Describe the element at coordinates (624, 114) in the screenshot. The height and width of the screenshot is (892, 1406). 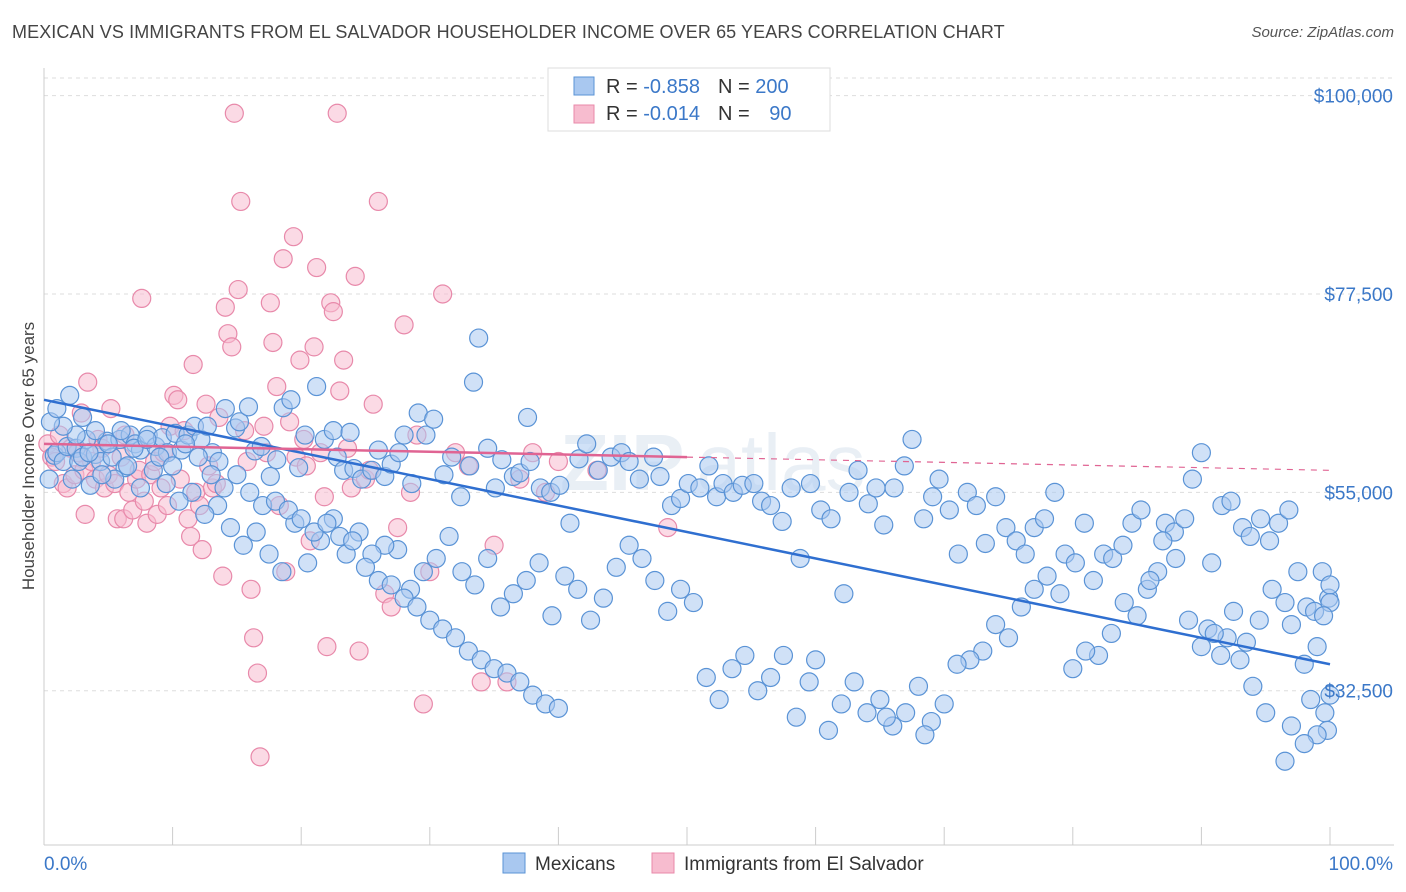
I see `legend-pink-r-label: R =` at that location.